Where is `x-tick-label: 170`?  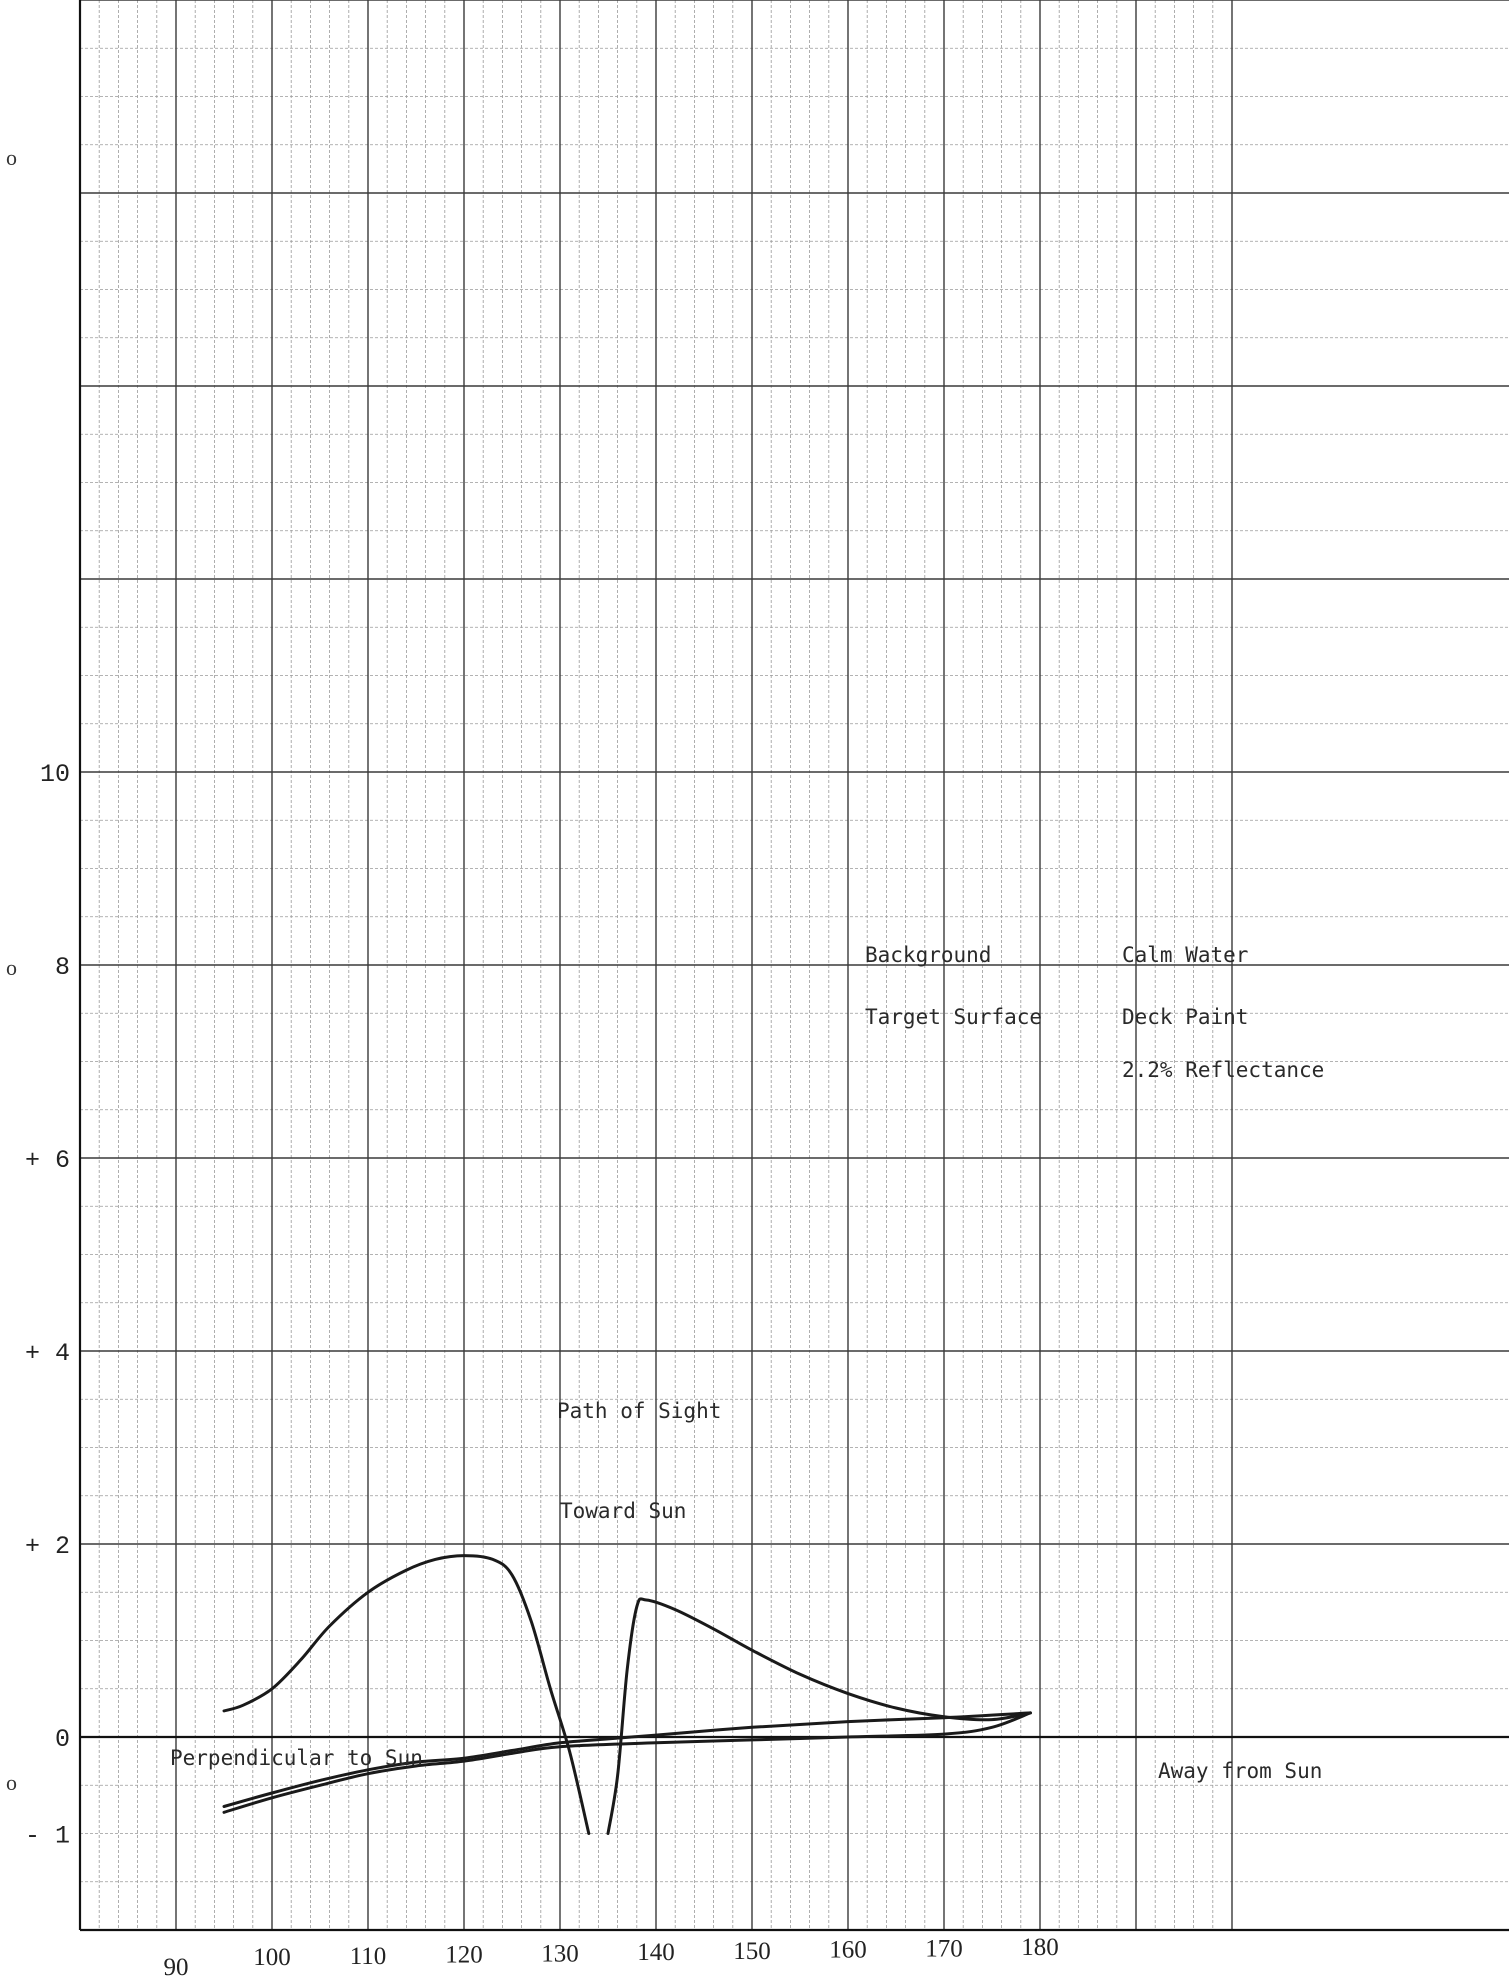 x-tick-label: 170 is located at coordinates (944, 1948).